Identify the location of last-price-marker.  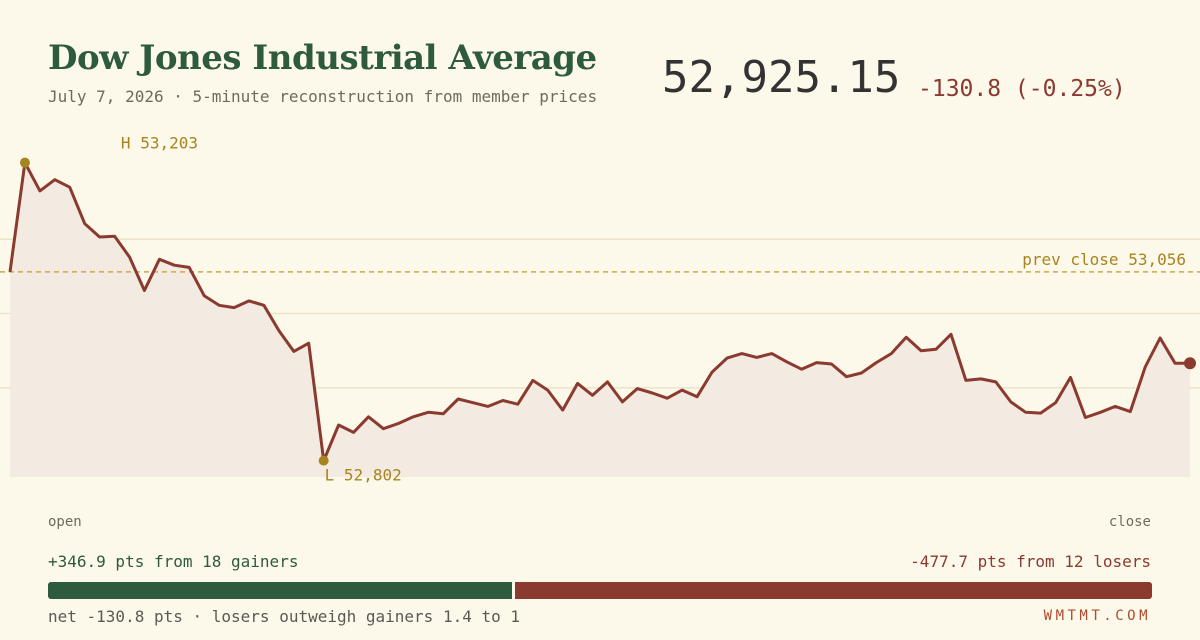
(1190, 363).